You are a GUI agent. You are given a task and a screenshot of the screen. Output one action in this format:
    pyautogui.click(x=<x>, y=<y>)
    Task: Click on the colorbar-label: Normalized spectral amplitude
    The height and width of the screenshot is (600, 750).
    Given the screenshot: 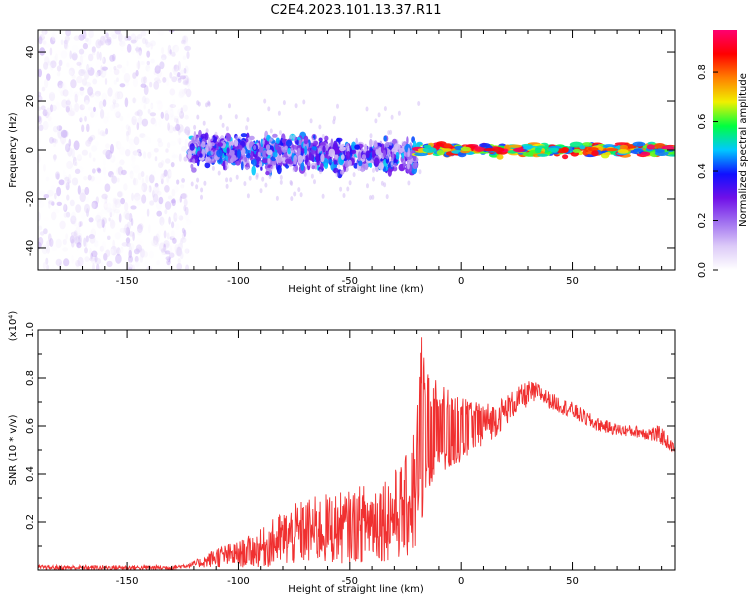 What is the action you would take?
    pyautogui.click(x=743, y=150)
    